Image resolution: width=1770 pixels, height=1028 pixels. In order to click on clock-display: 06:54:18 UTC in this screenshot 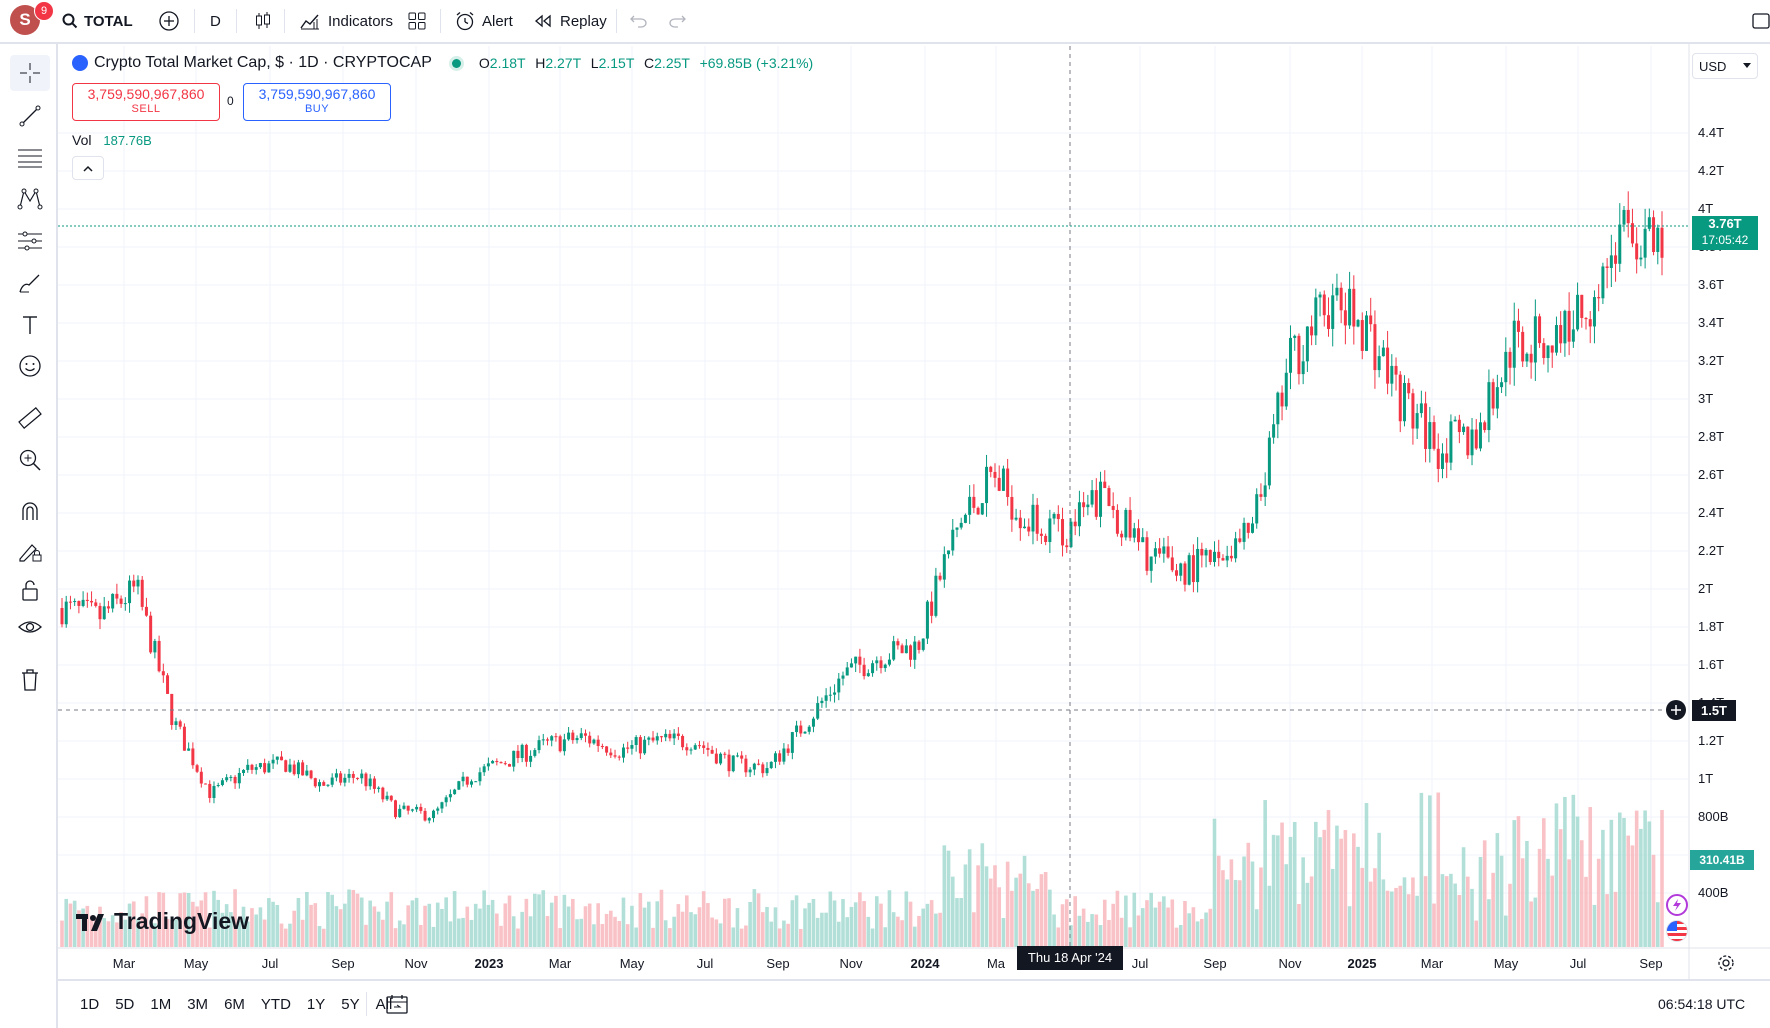, I will do `click(1702, 1004)`.